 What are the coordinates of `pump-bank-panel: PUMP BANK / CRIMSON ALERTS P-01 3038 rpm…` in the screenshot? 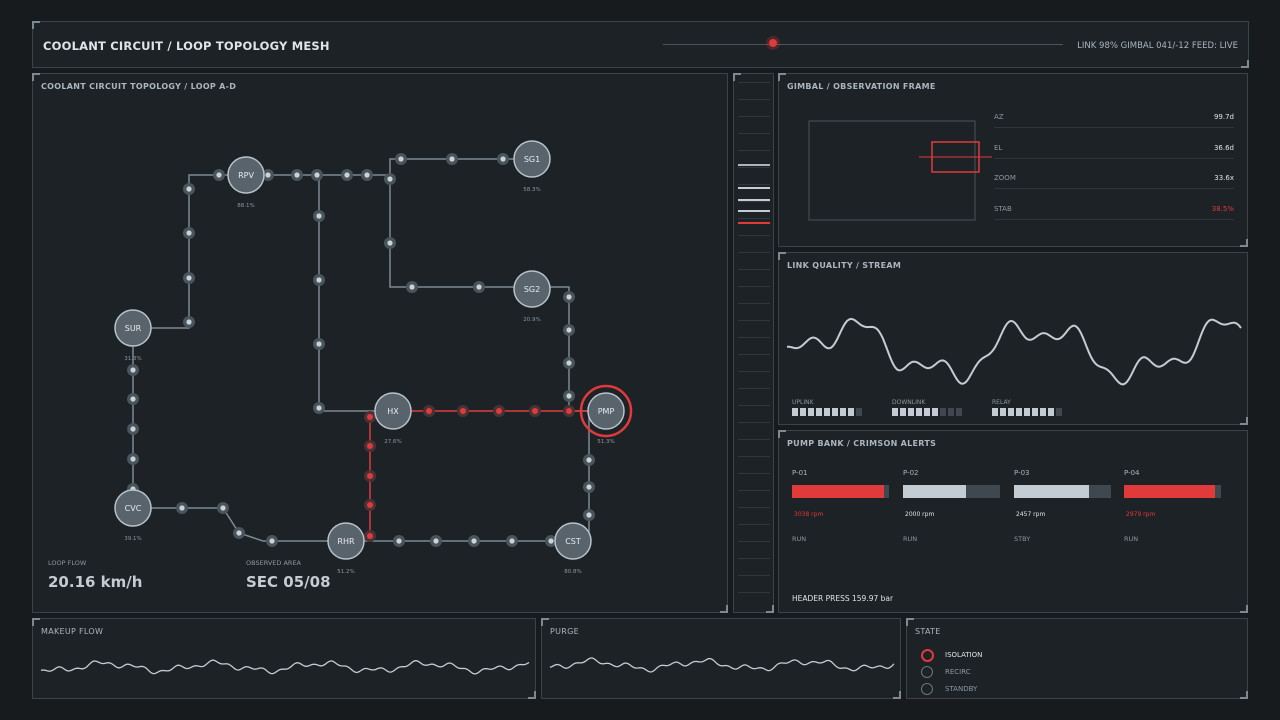 It's located at (1013, 521).